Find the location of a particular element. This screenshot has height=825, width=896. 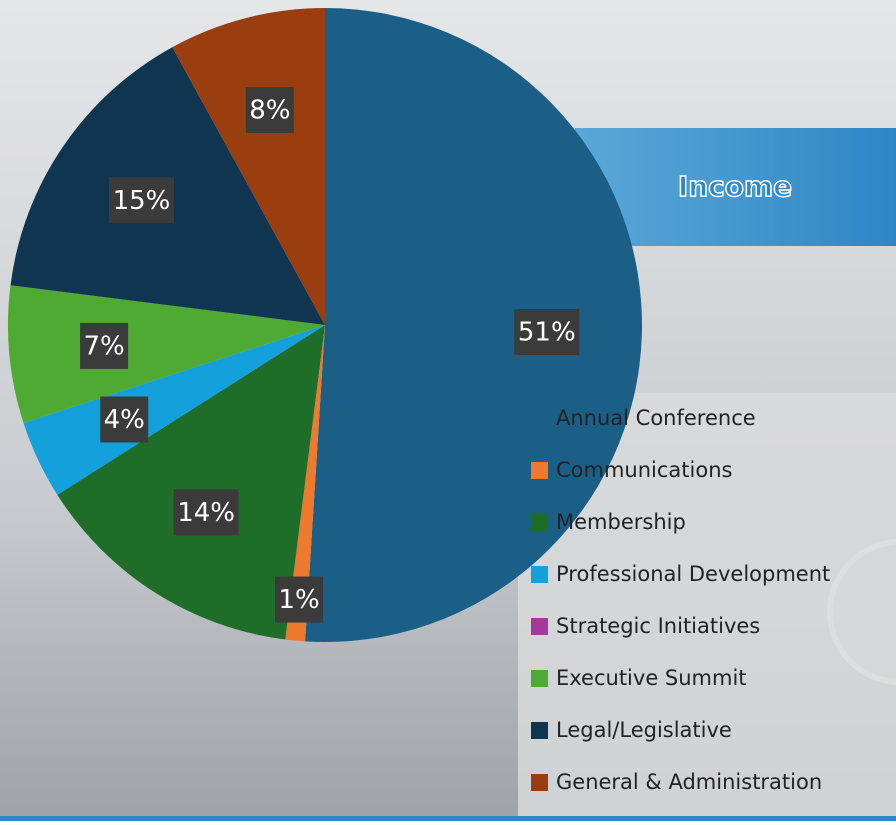

legend-label: Professional Development is located at coordinates (693, 574).